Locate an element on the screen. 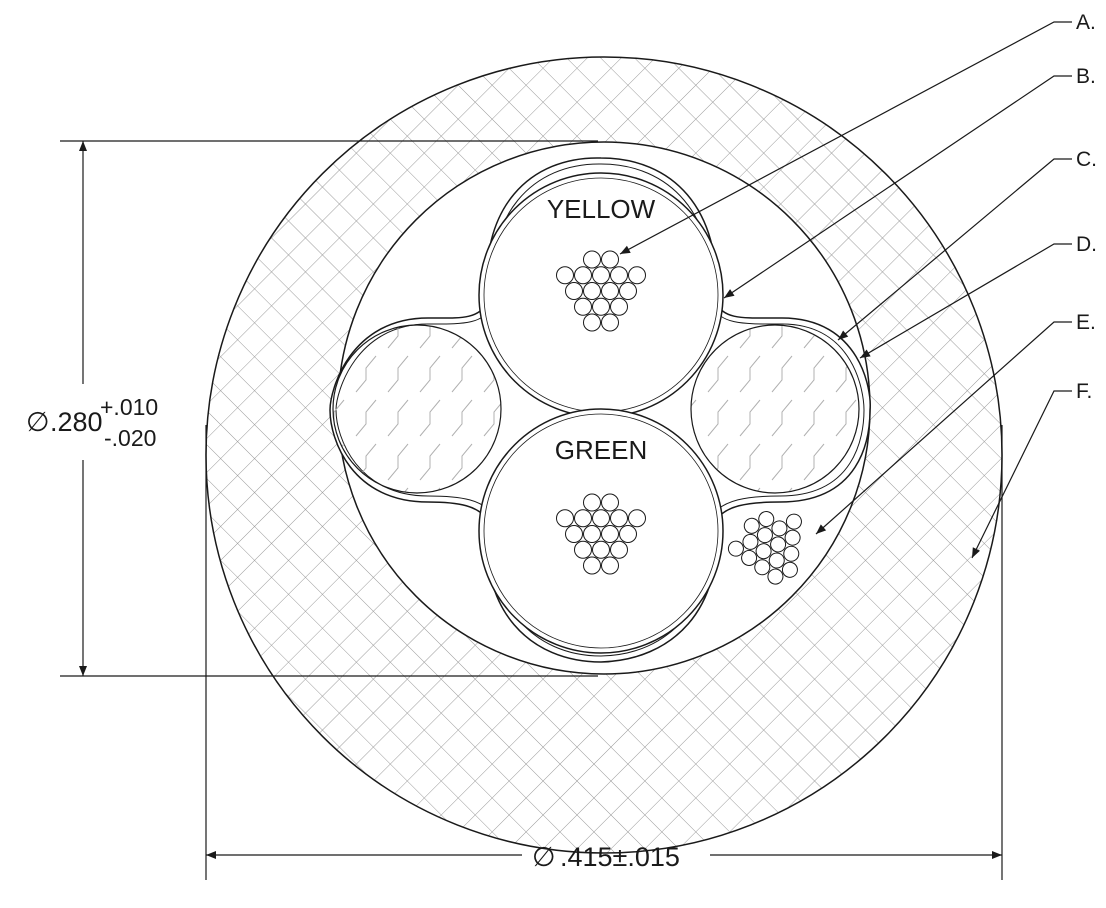  green-conductor-strands is located at coordinates (601, 534).